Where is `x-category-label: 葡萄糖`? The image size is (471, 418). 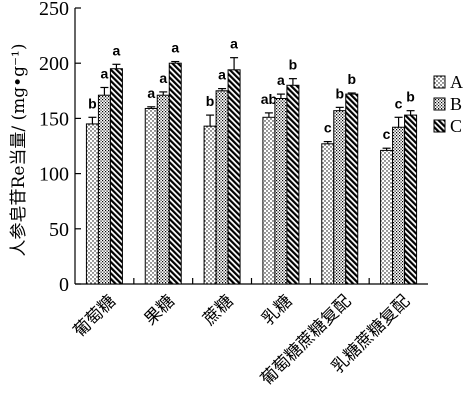 x-category-label: 葡萄糖 is located at coordinates (95, 316).